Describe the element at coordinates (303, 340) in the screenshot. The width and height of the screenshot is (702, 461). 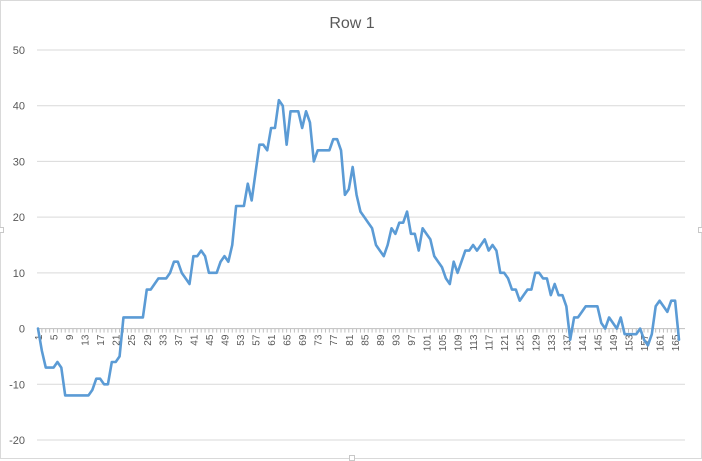
I see `x-tick-label: 69` at that location.